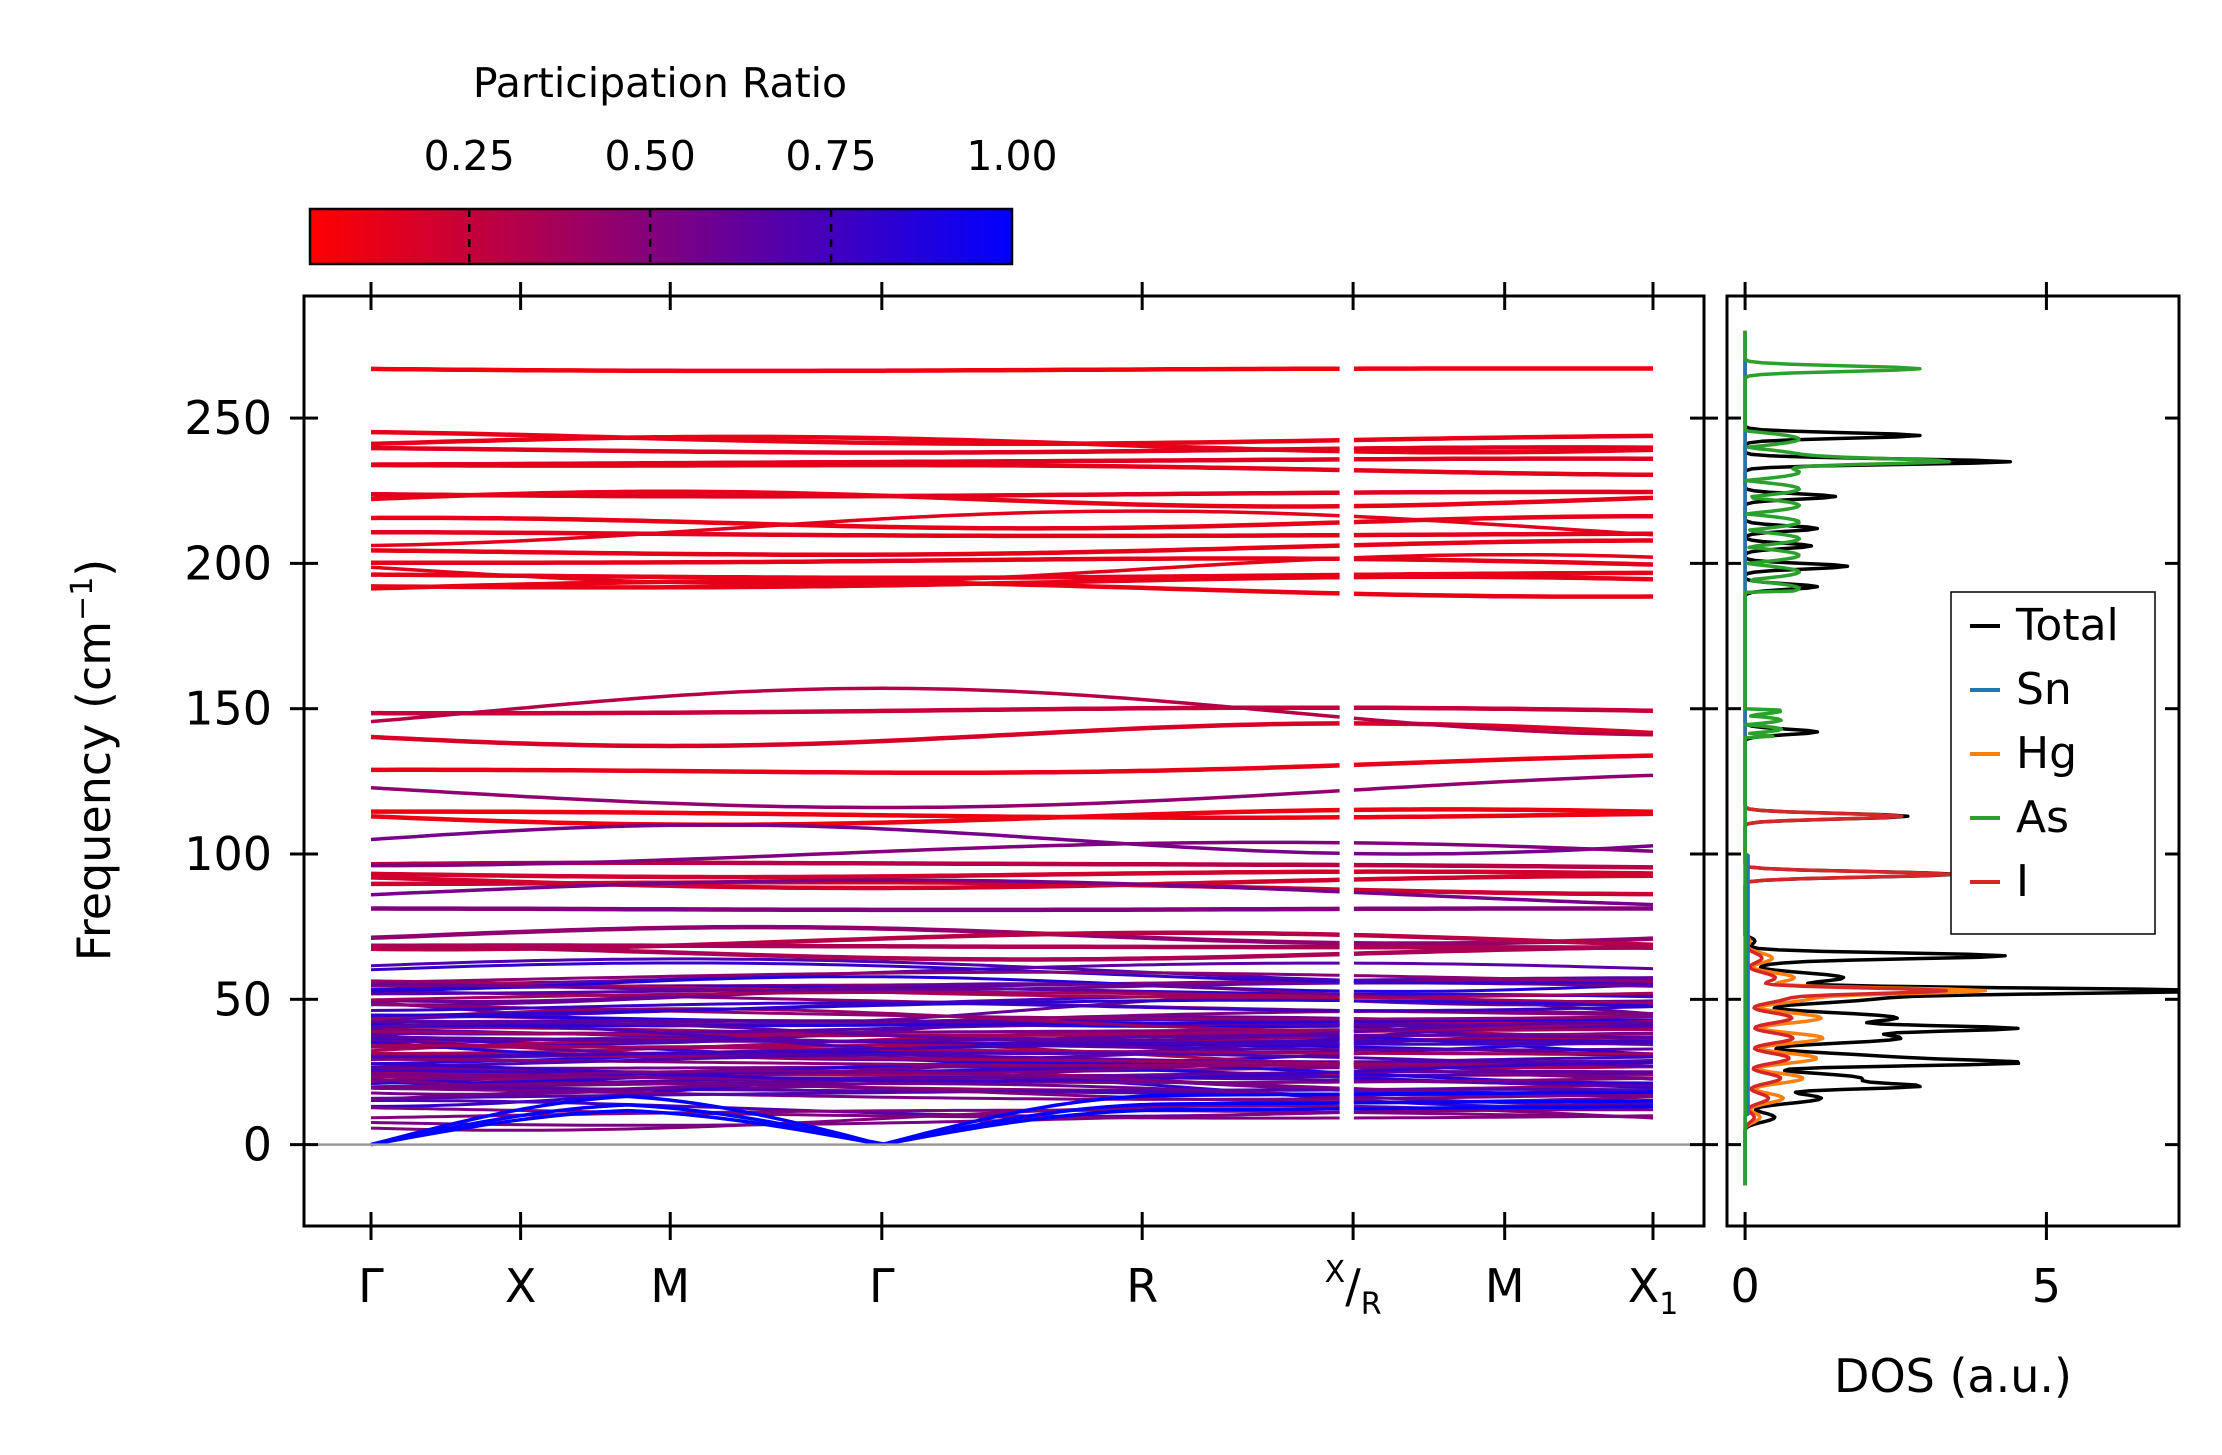 The width and height of the screenshot is (2222, 1455). What do you see at coordinates (2044, 689) in the screenshot?
I see `legend-label: Sn` at bounding box center [2044, 689].